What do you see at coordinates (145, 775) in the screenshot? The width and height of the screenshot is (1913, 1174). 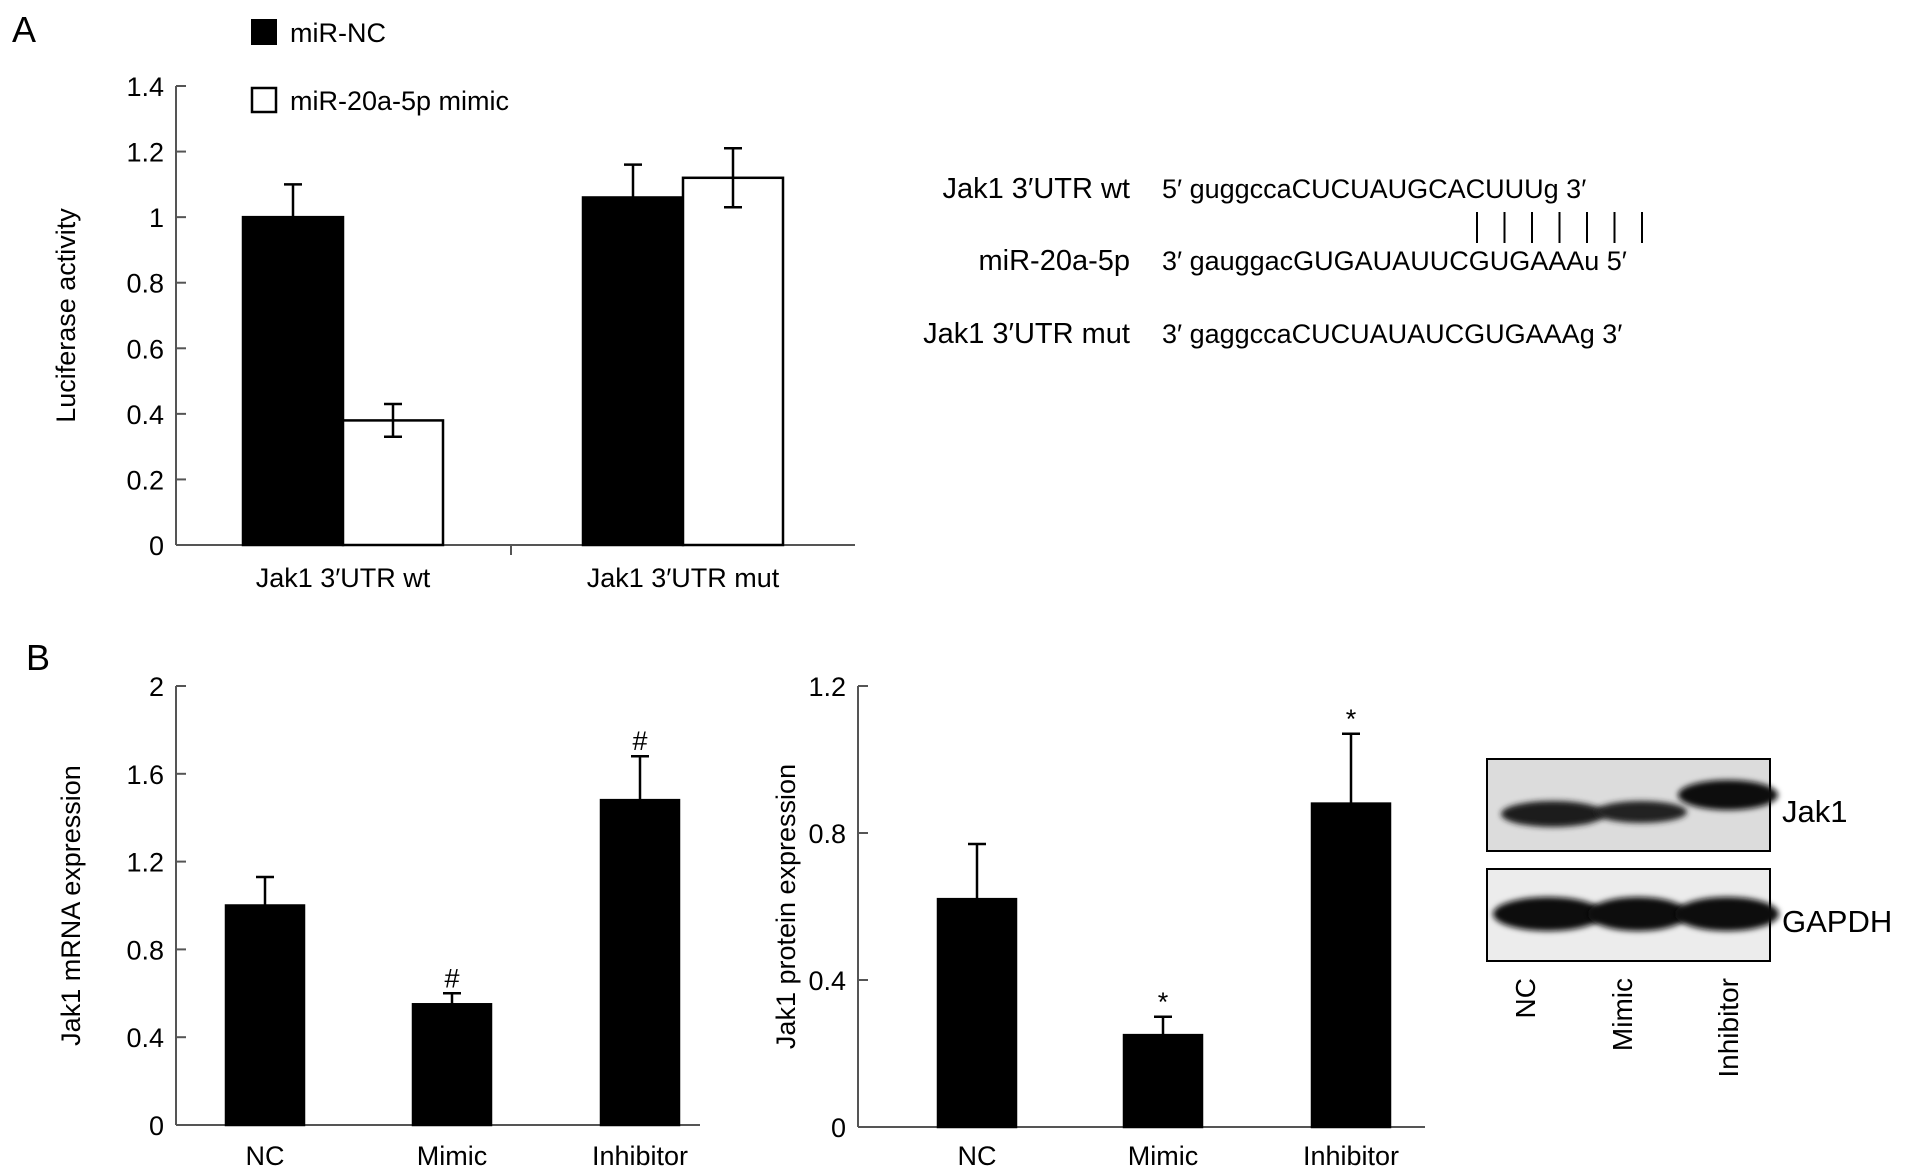 I see `y-tick-label: 1.6` at bounding box center [145, 775].